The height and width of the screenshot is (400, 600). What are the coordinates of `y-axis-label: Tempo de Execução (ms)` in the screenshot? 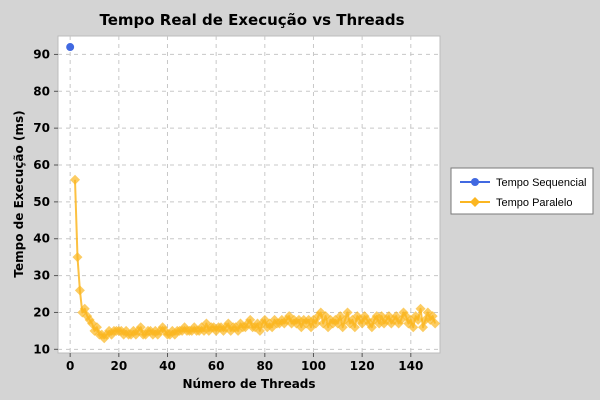 It's located at (19, 193).